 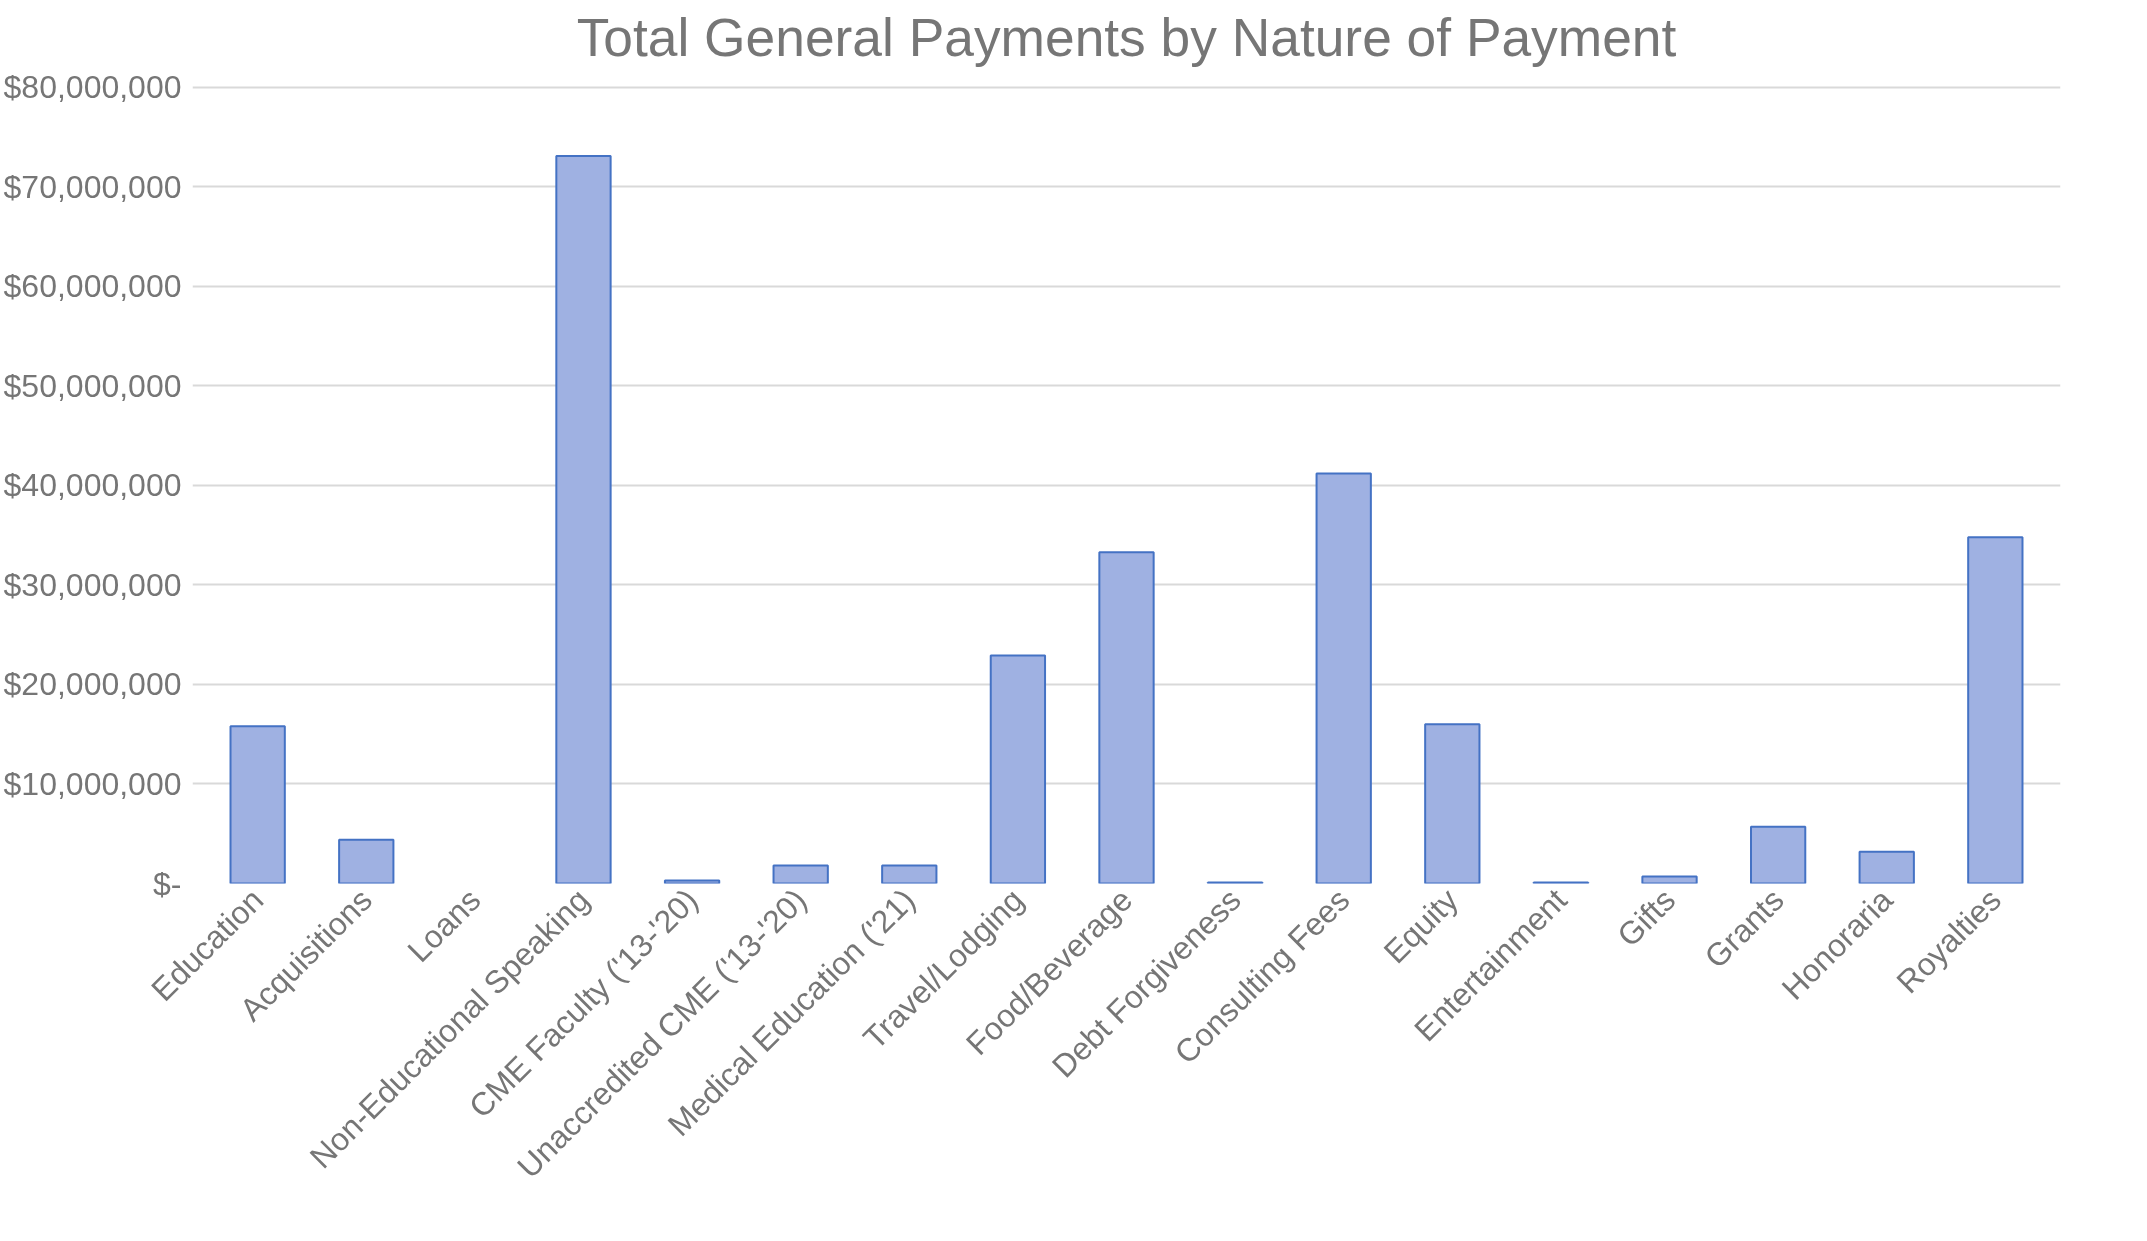 What do you see at coordinates (92, 783) in the screenshot?
I see `y-tick-label: $10,000,000` at bounding box center [92, 783].